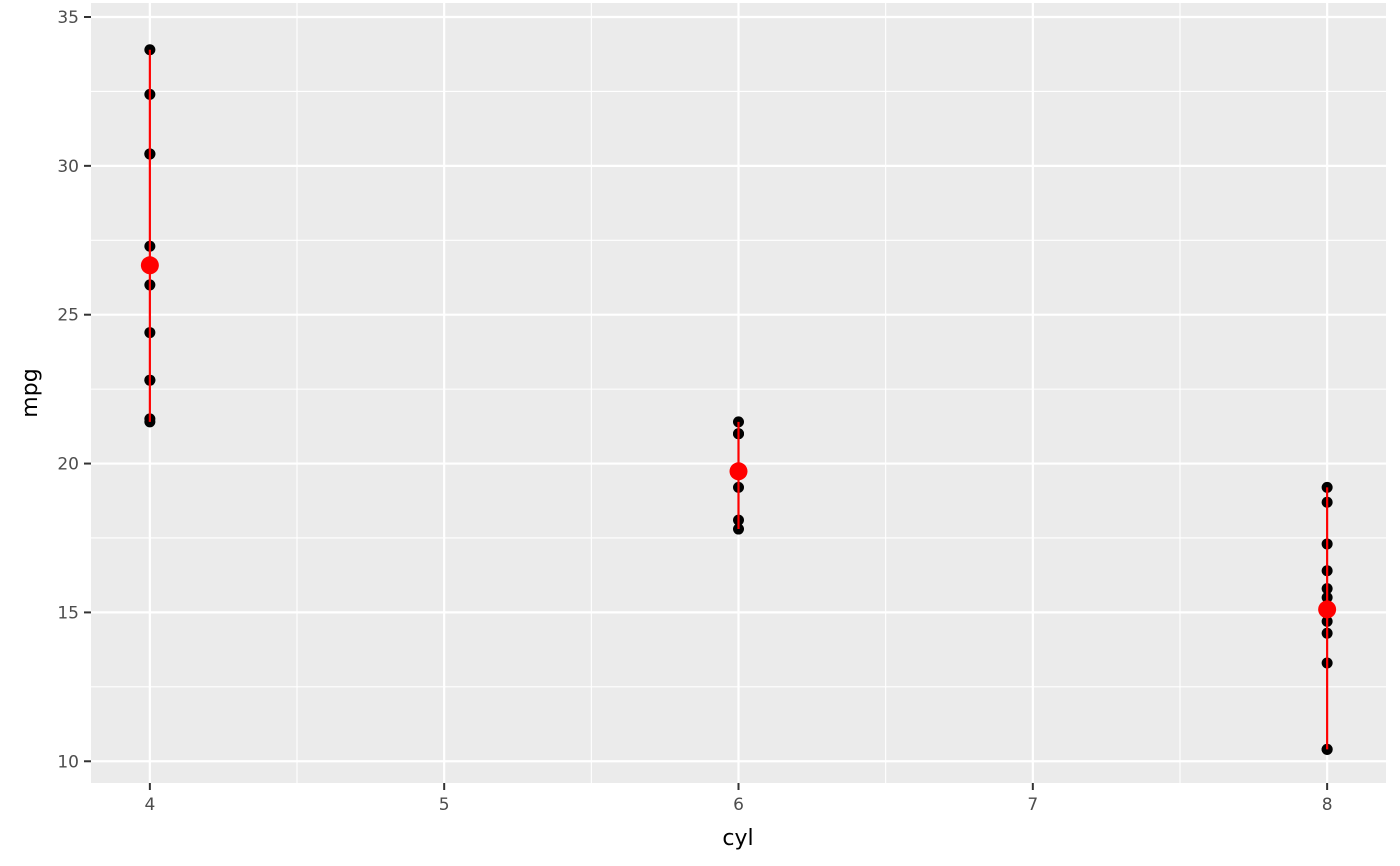 Image resolution: width=1400 pixels, height=866 pixels. Describe the element at coordinates (1327, 805) in the screenshot. I see `x-tick-label: 8` at that location.